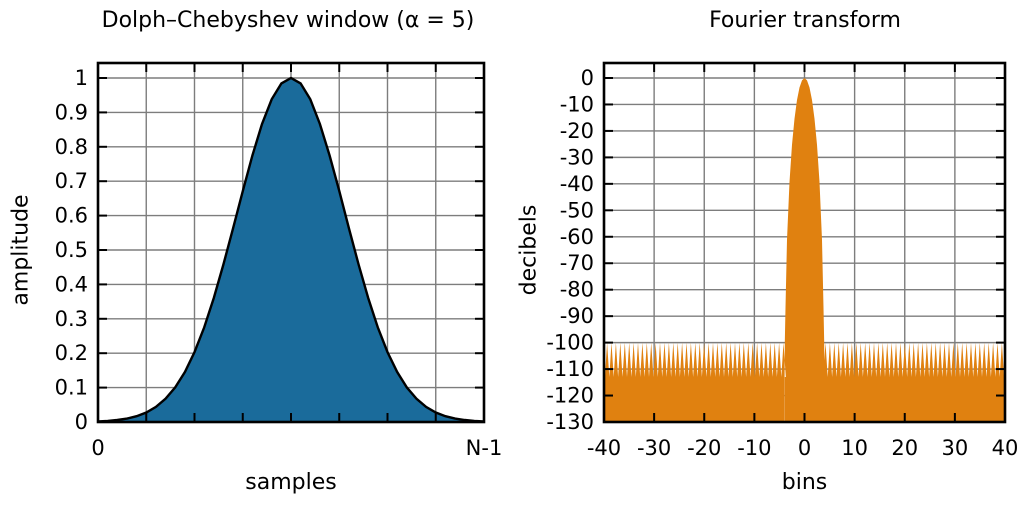 The height and width of the screenshot is (512, 1024). I want to click on y-tick-label: -90, so click(577, 316).